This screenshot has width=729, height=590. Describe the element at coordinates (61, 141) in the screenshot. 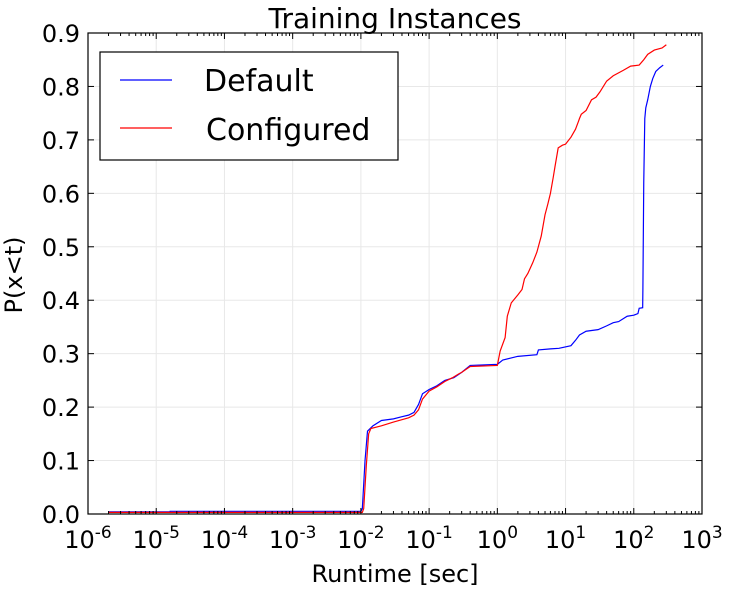

I see `y-tick-label: 0.7` at that location.